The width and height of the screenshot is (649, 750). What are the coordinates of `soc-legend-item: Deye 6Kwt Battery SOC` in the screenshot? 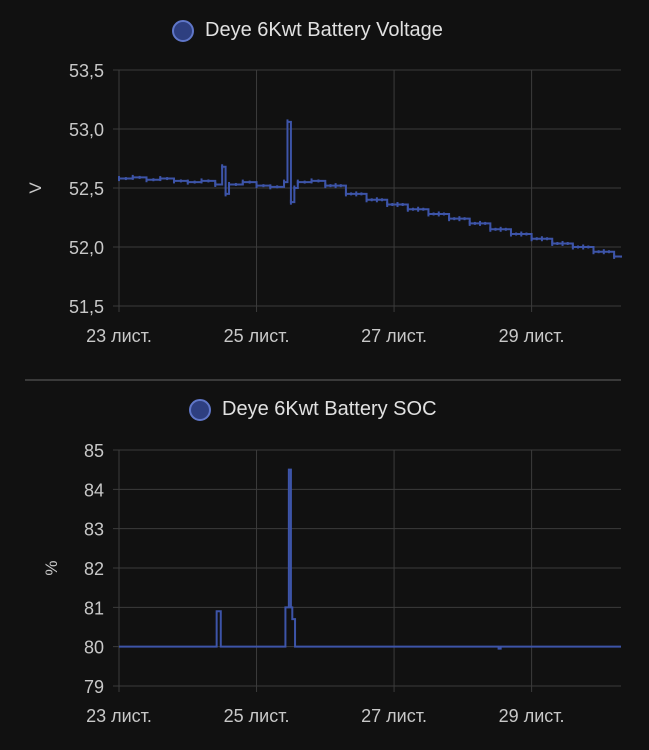 It's located at (313, 409).